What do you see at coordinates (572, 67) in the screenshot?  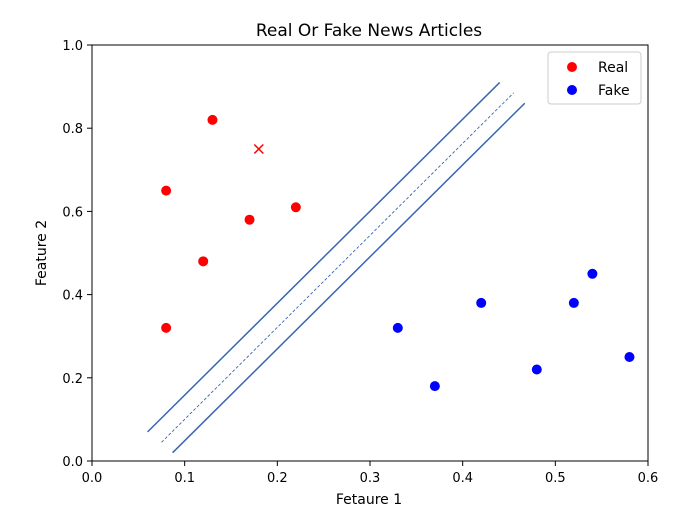 I see `legend-real-marker` at bounding box center [572, 67].